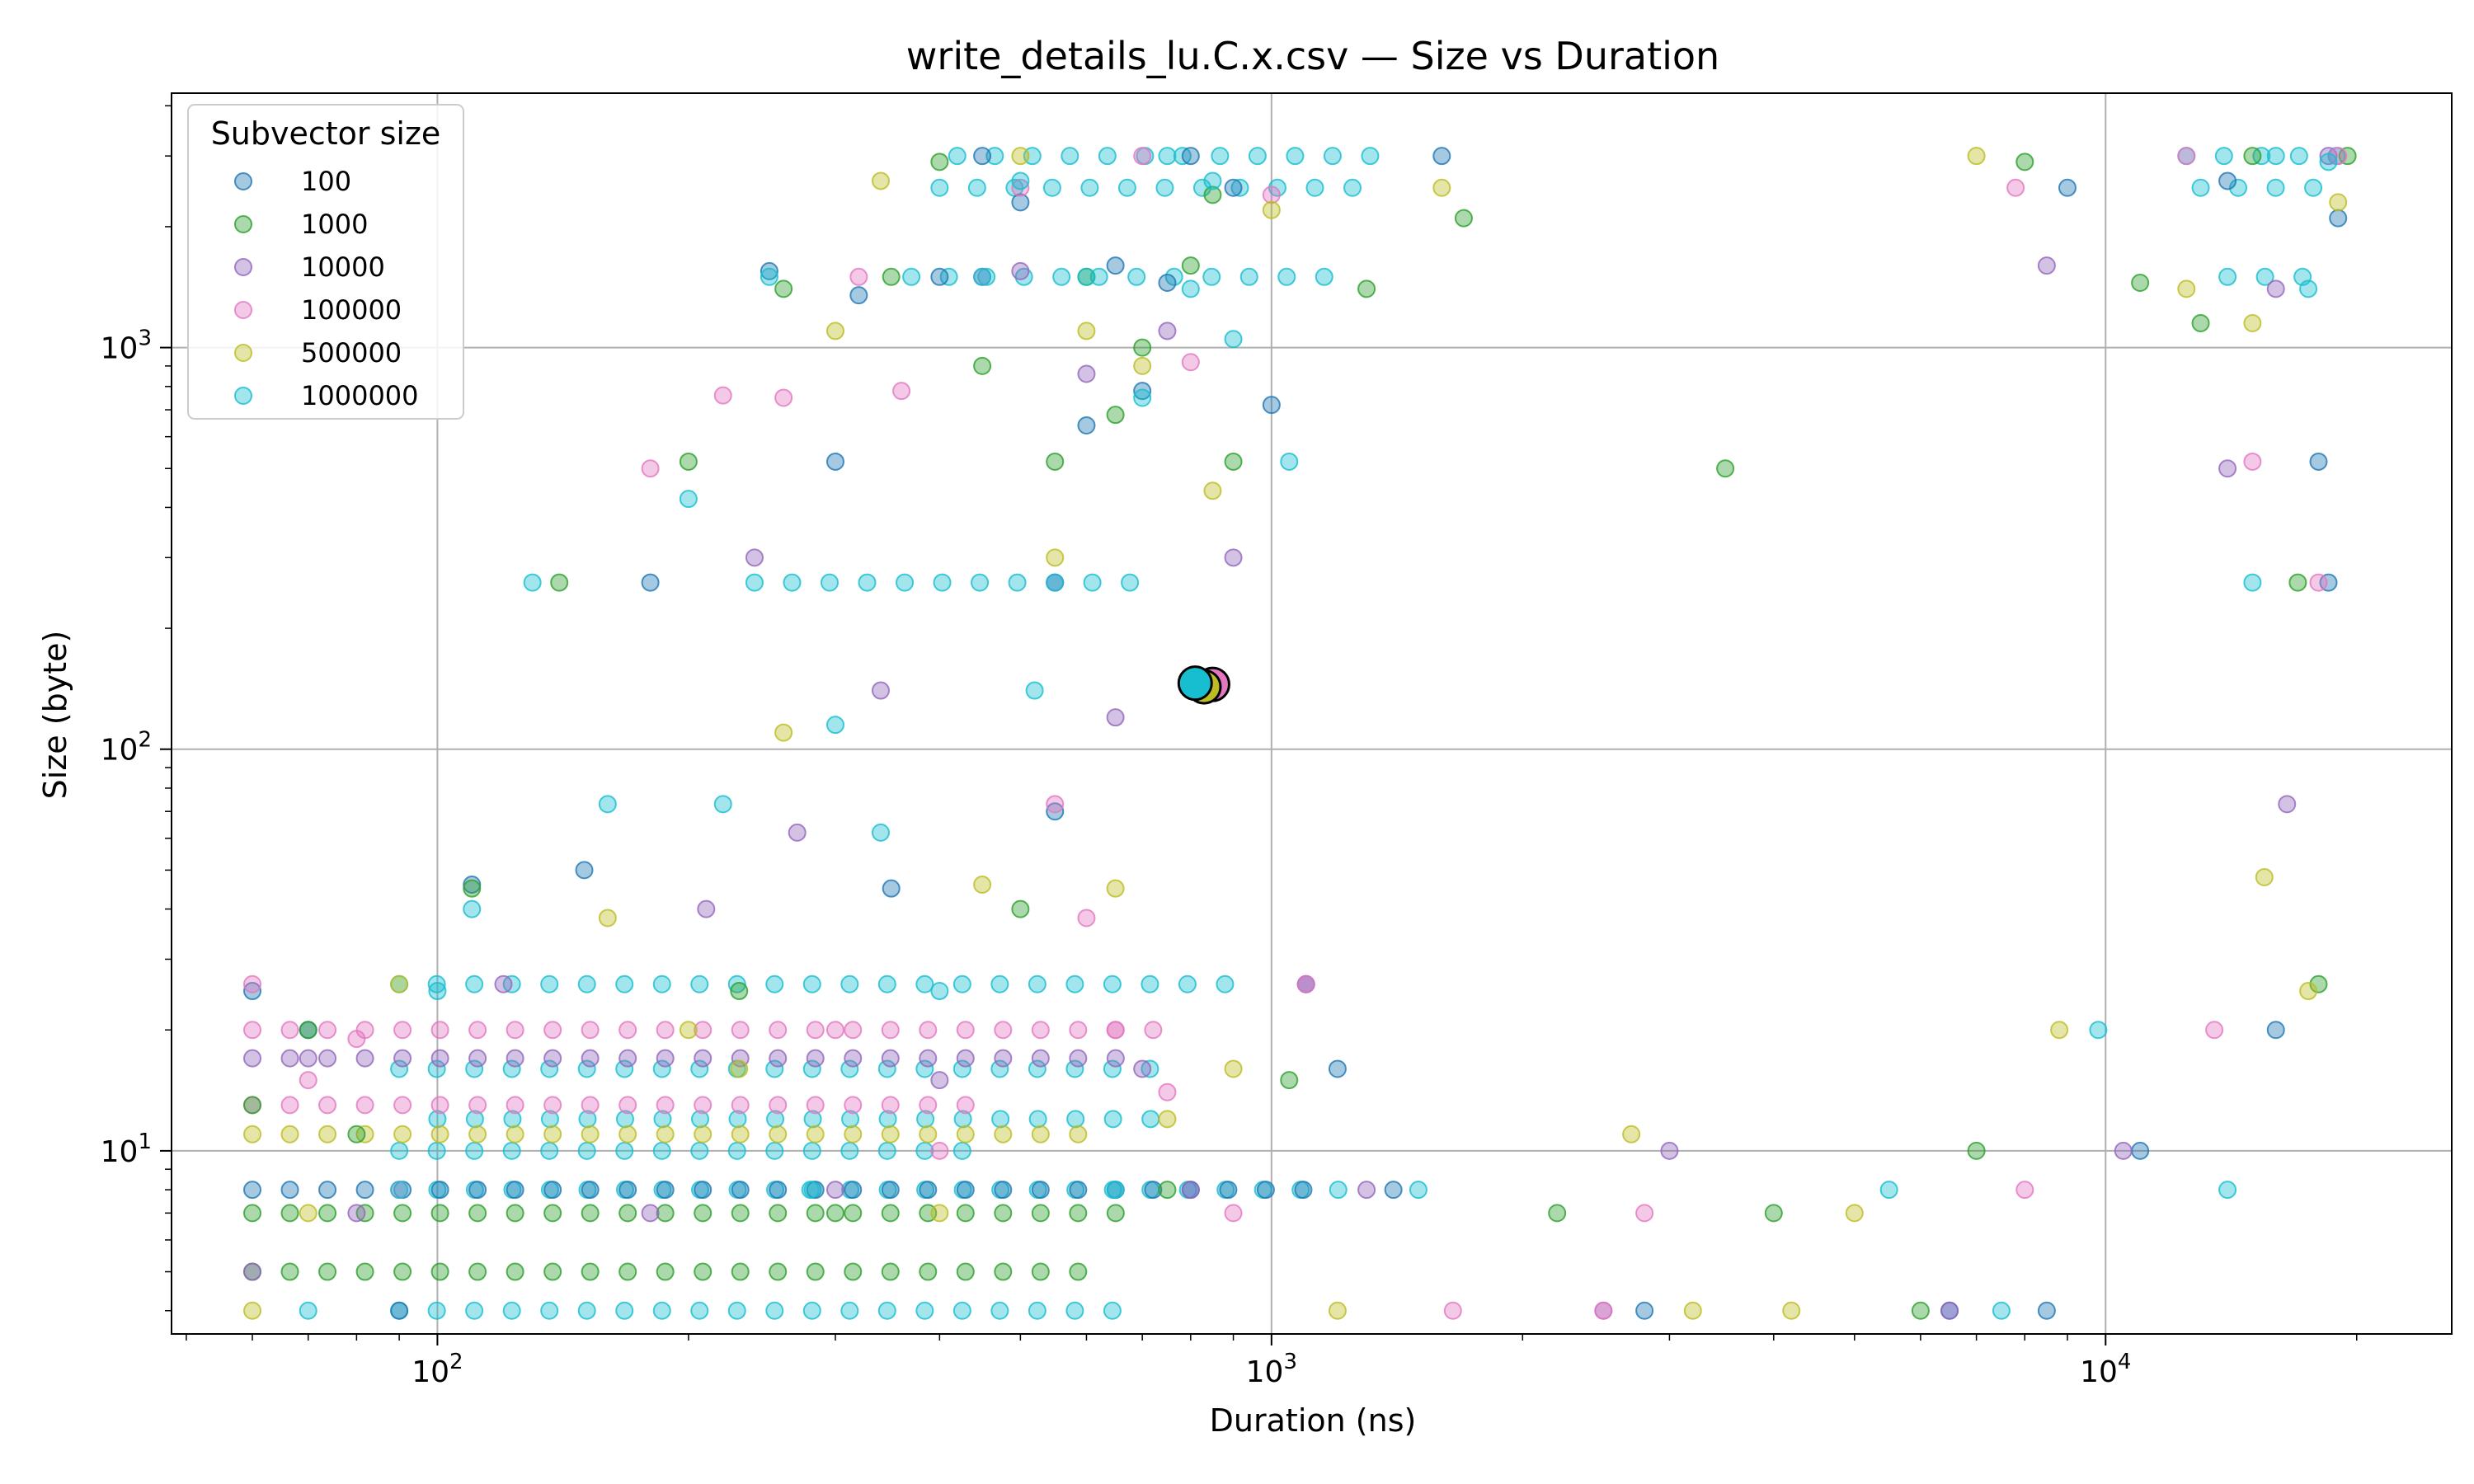 This screenshot has height=1484, width=2474. I want to click on legend-marker, so click(243, 310).